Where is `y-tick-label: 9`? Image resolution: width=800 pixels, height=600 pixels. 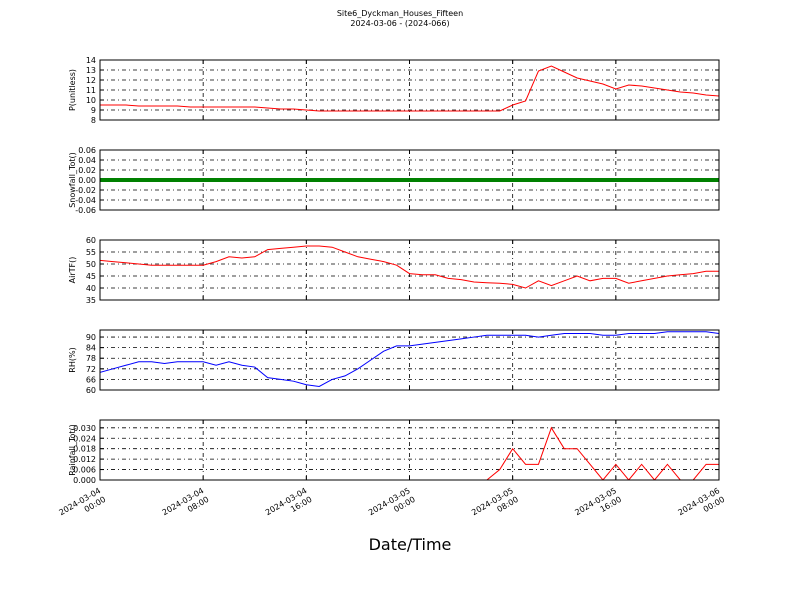
y-tick-label: 9 is located at coordinates (93, 110).